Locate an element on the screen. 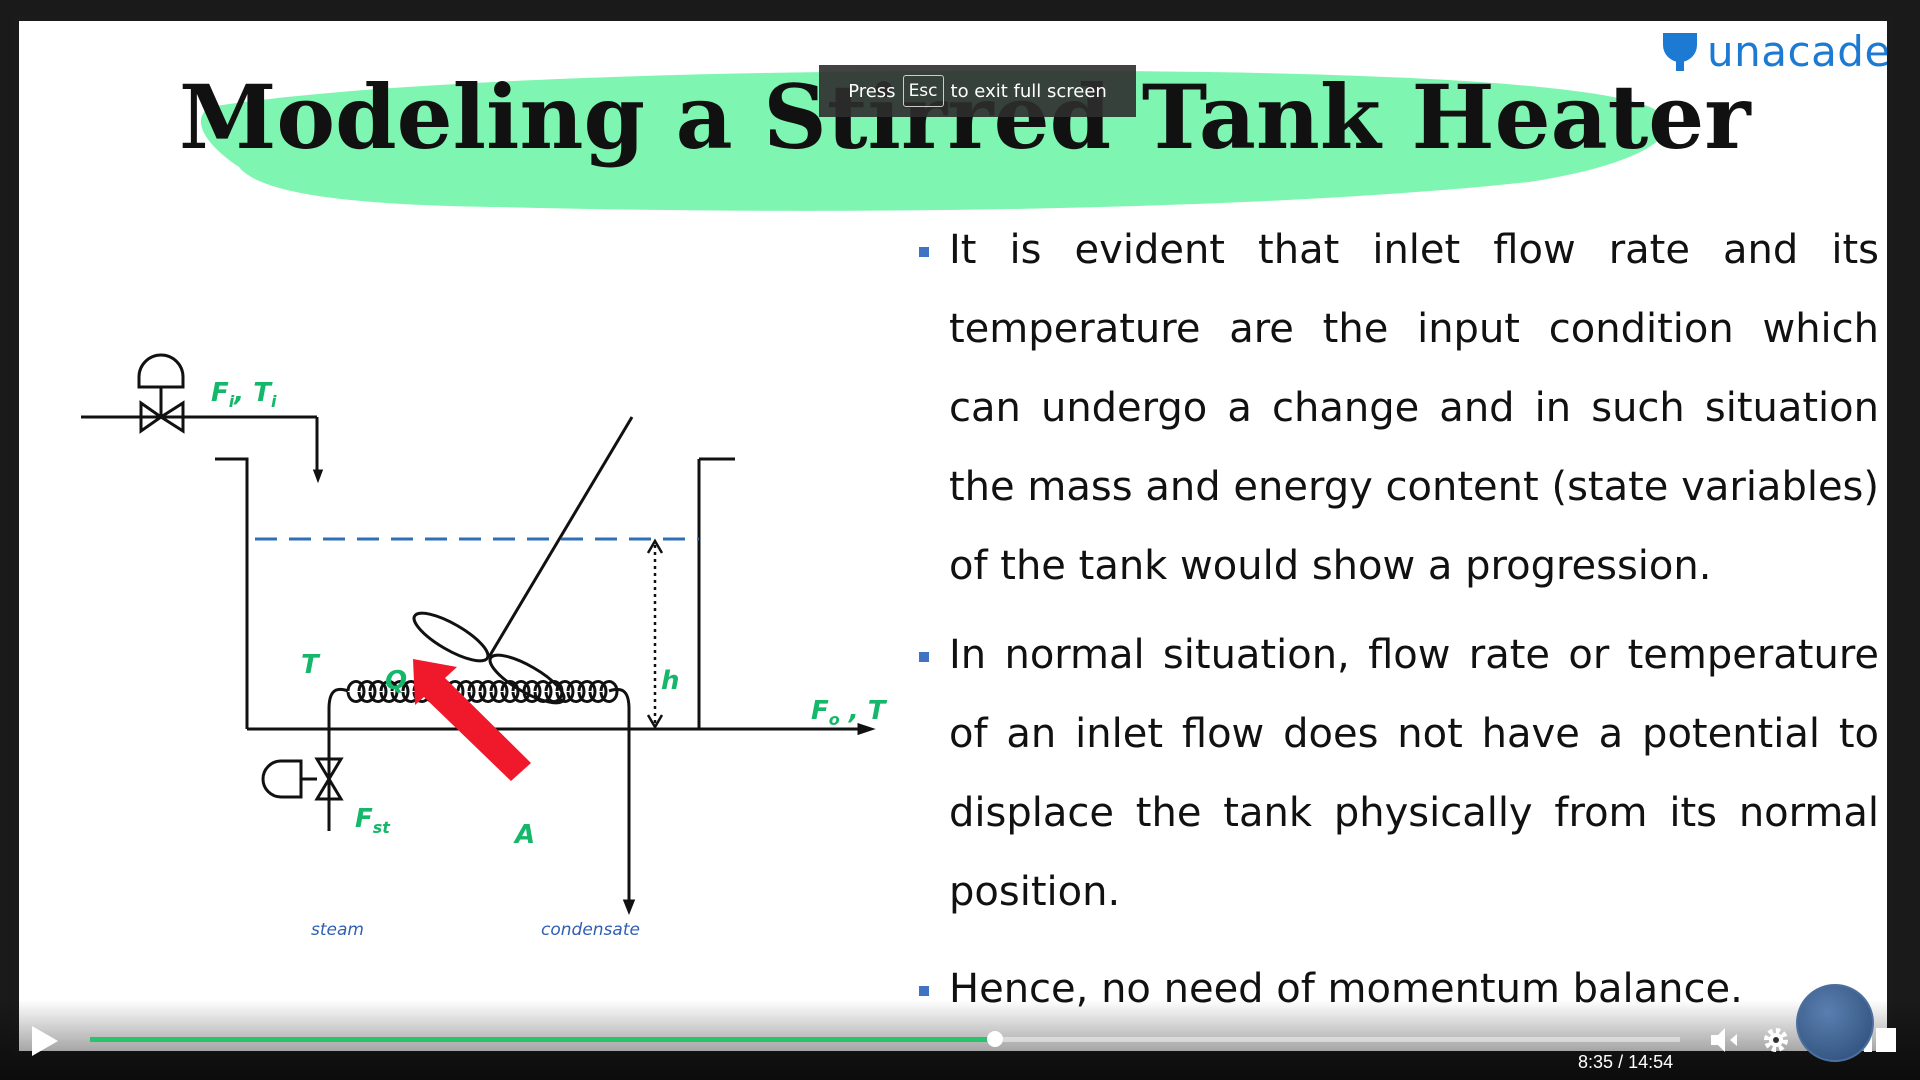 The image size is (1920, 1080). logo-text: unacademy is located at coordinates (1799, 51).